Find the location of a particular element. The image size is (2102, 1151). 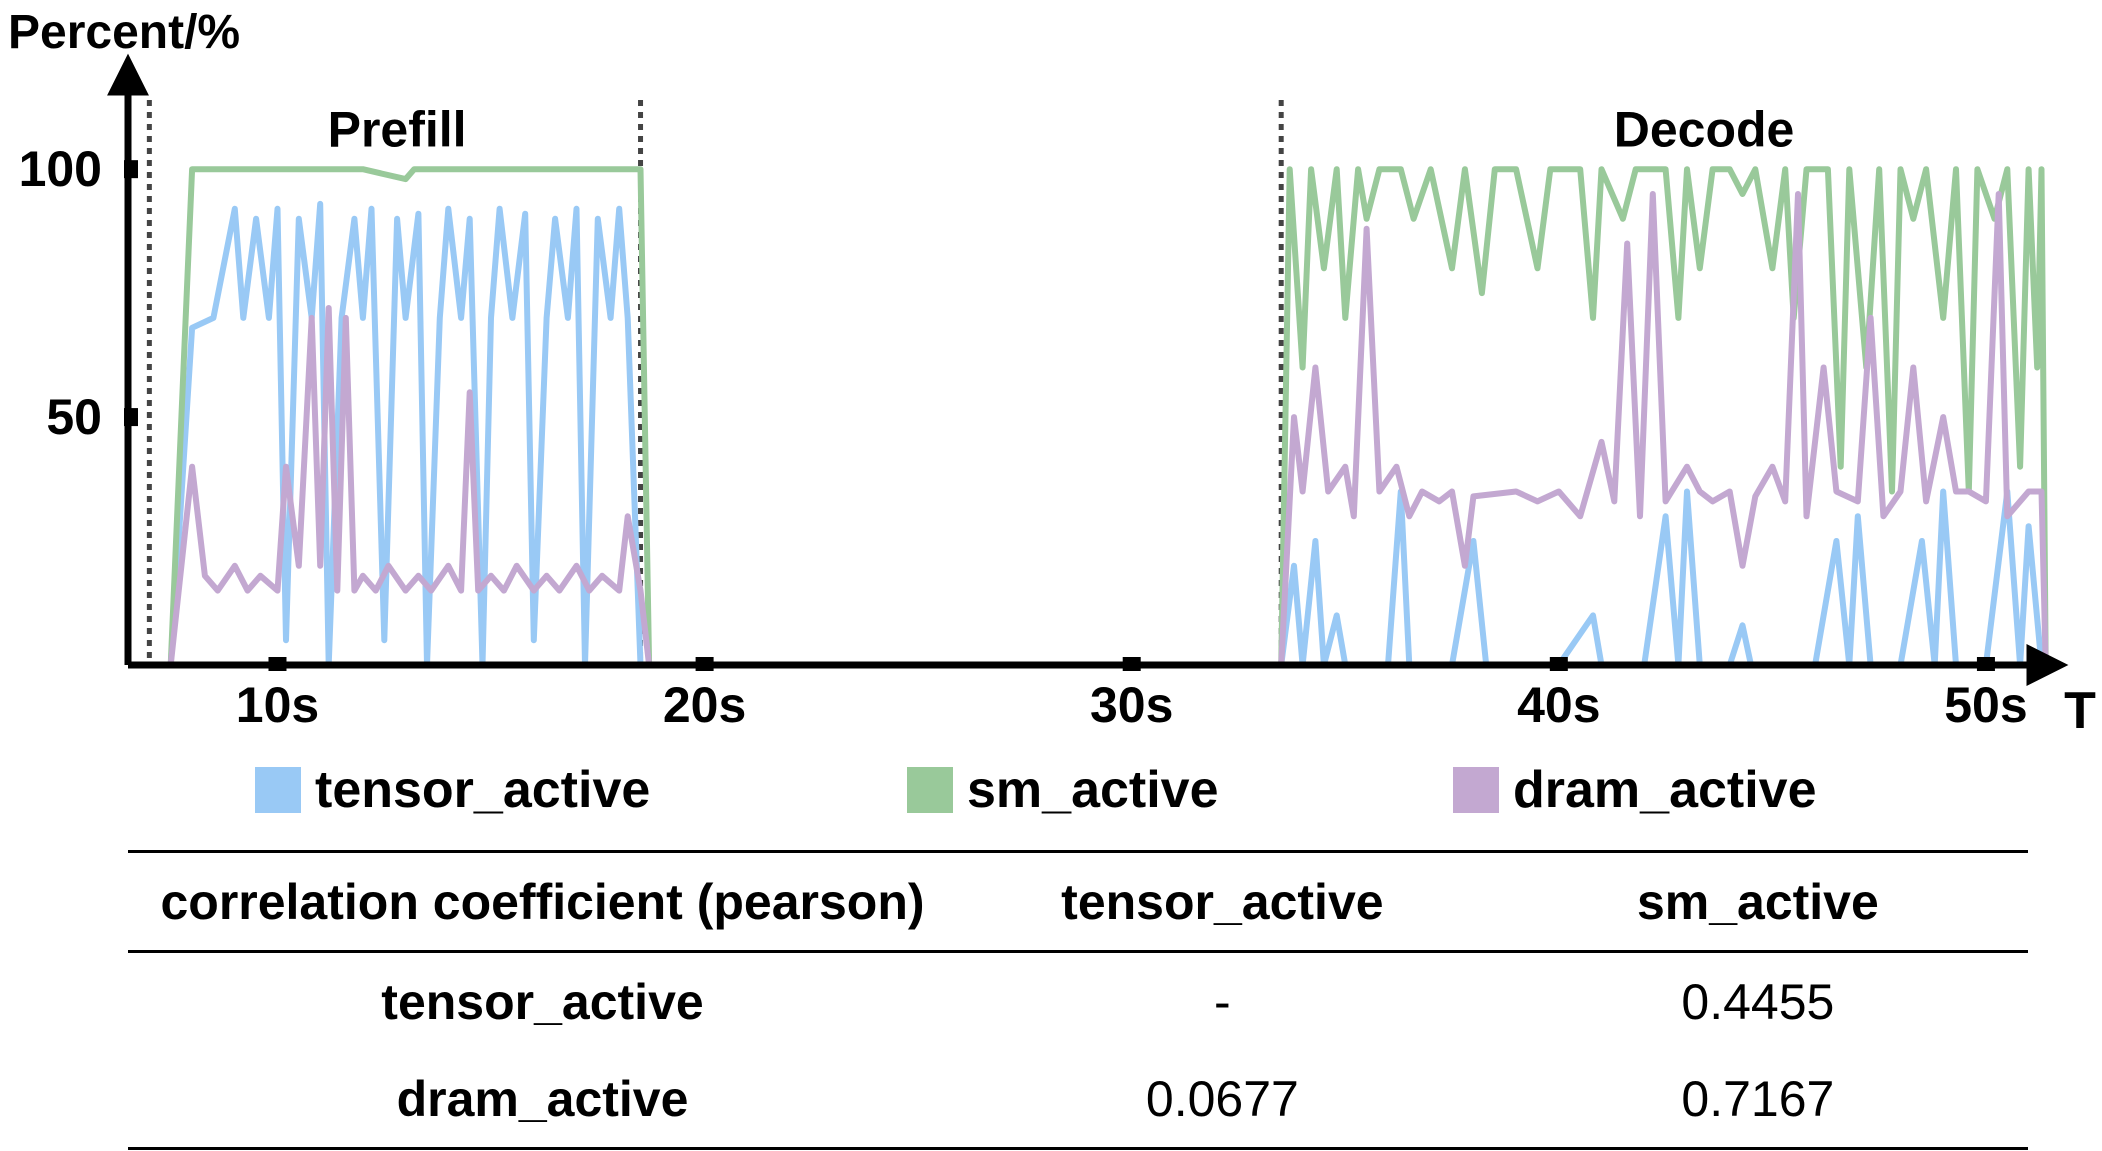

x-tick-label: 30s is located at coordinates (1131, 705).